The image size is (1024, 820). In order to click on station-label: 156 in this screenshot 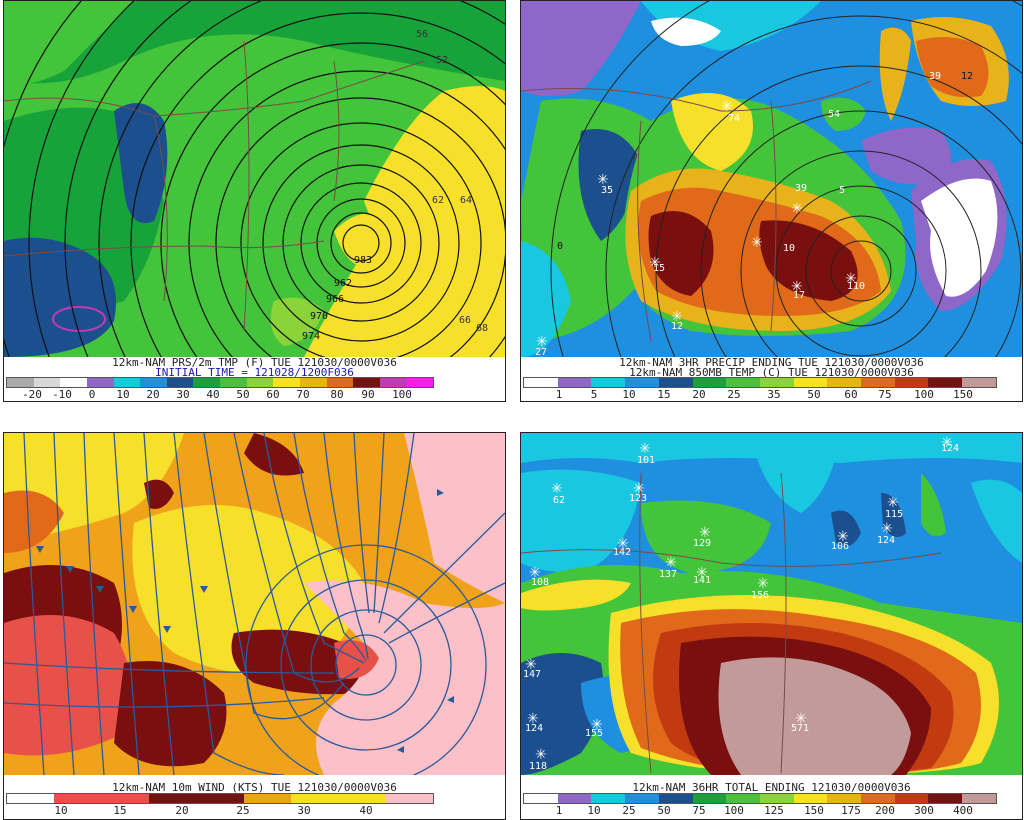, I will do `click(760, 595)`.